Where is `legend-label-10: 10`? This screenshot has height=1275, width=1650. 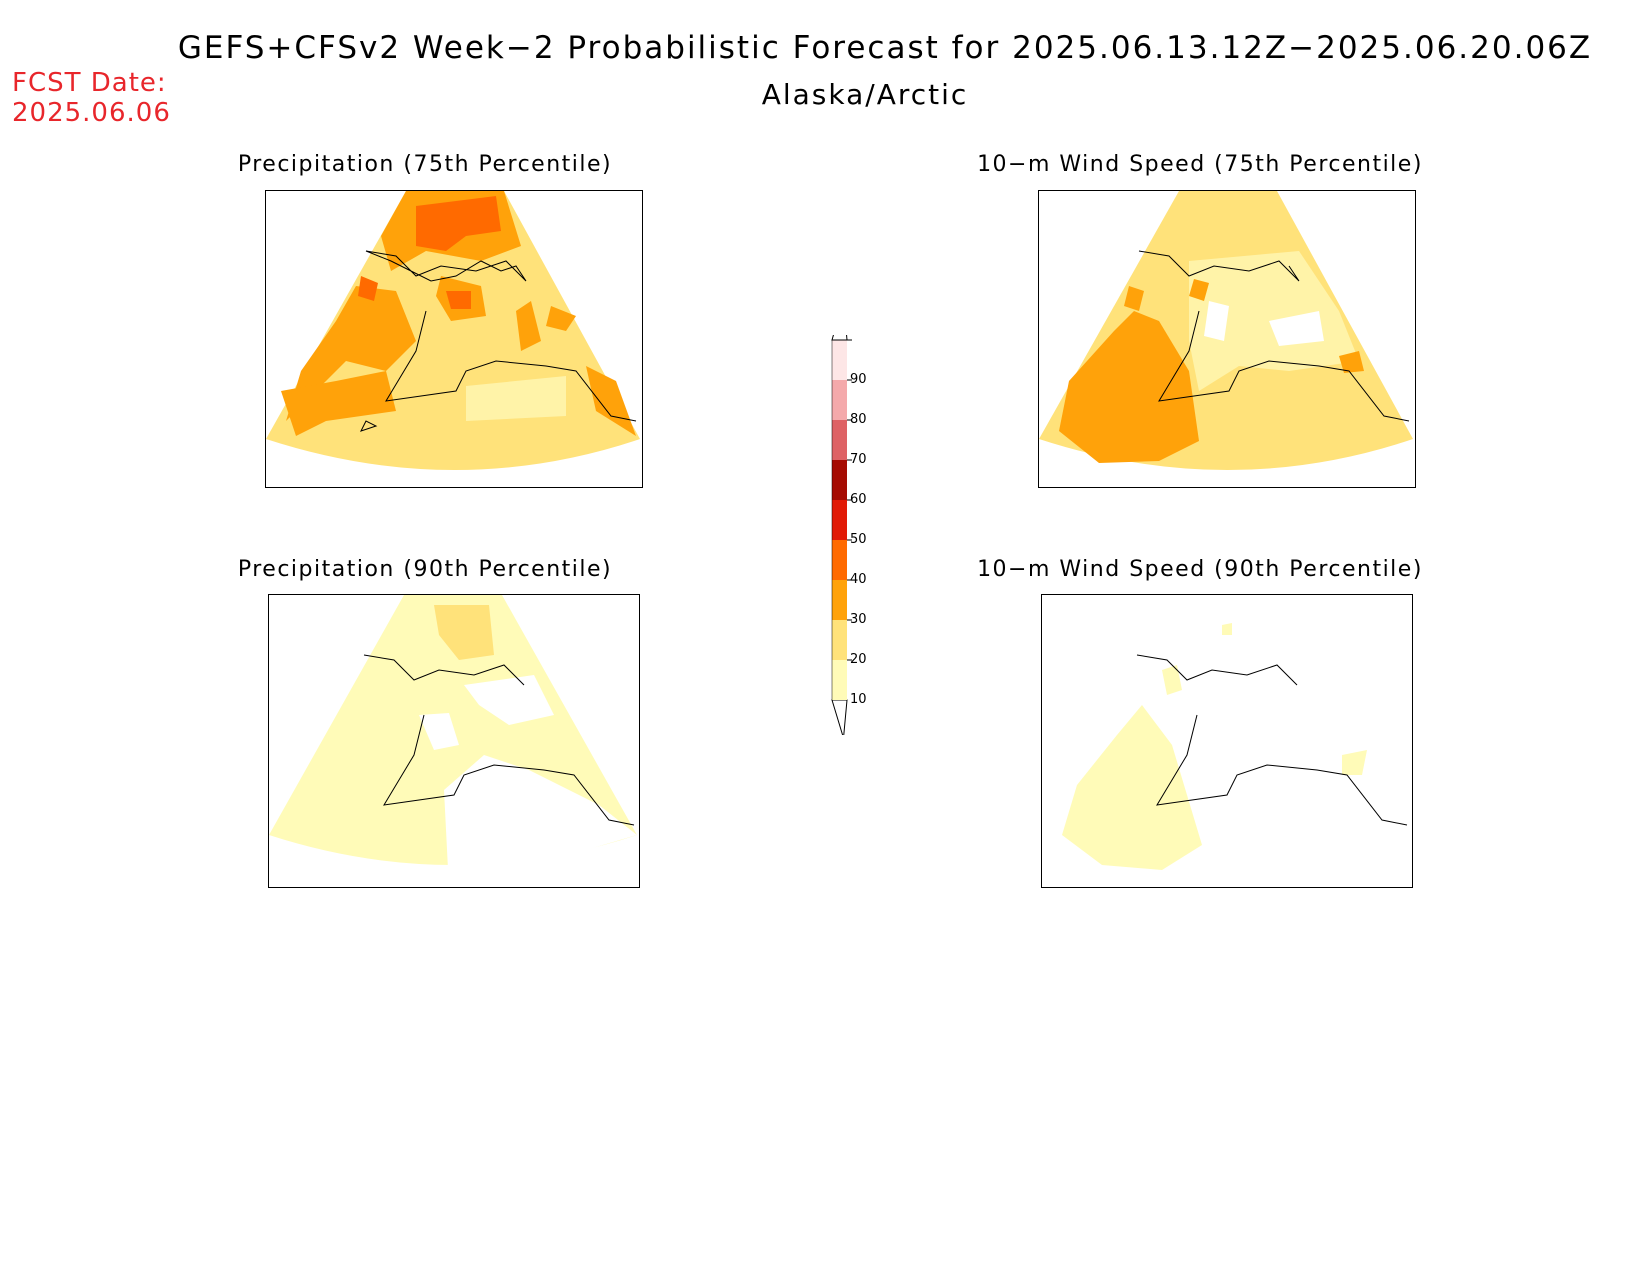
legend-label-10: 10 is located at coordinates (858, 699).